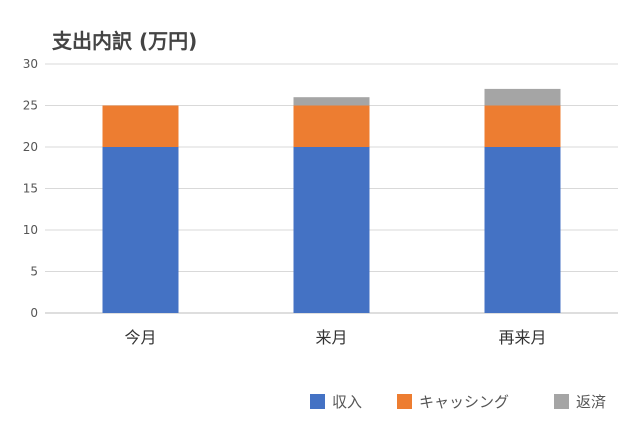 This screenshot has width=640, height=434. What do you see at coordinates (464, 402) in the screenshot?
I see `legend-label: キャッシング` at bounding box center [464, 402].